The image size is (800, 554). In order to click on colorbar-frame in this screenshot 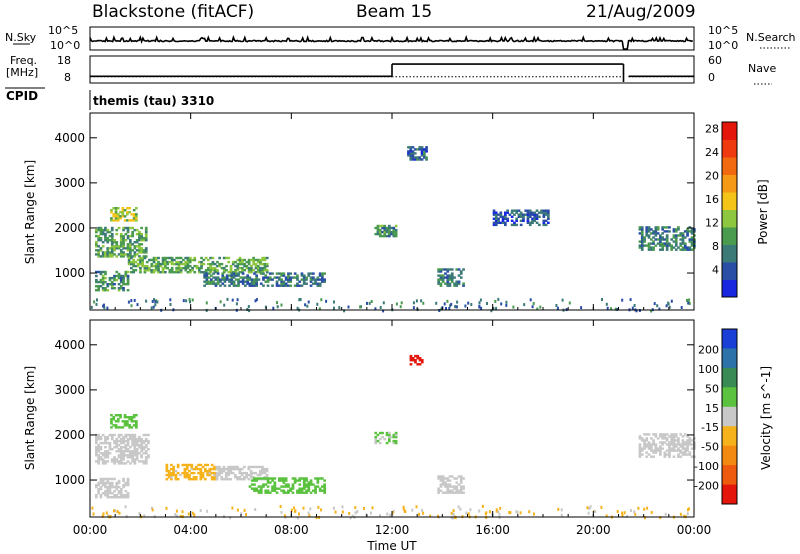, I will do `click(729, 416)`.